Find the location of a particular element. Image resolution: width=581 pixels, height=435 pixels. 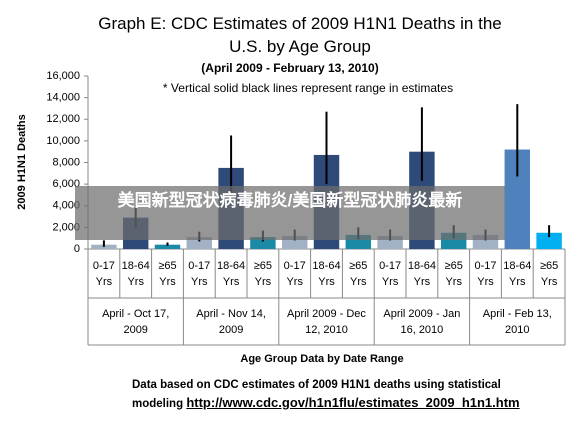

y-tick-label: 6,000 is located at coordinates (66, 184).